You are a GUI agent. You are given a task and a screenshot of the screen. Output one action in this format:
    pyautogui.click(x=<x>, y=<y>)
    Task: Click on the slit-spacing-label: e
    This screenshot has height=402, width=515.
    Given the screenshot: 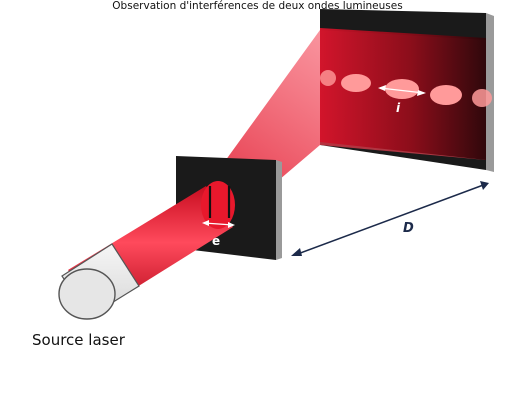 What is the action you would take?
    pyautogui.click(x=216, y=241)
    